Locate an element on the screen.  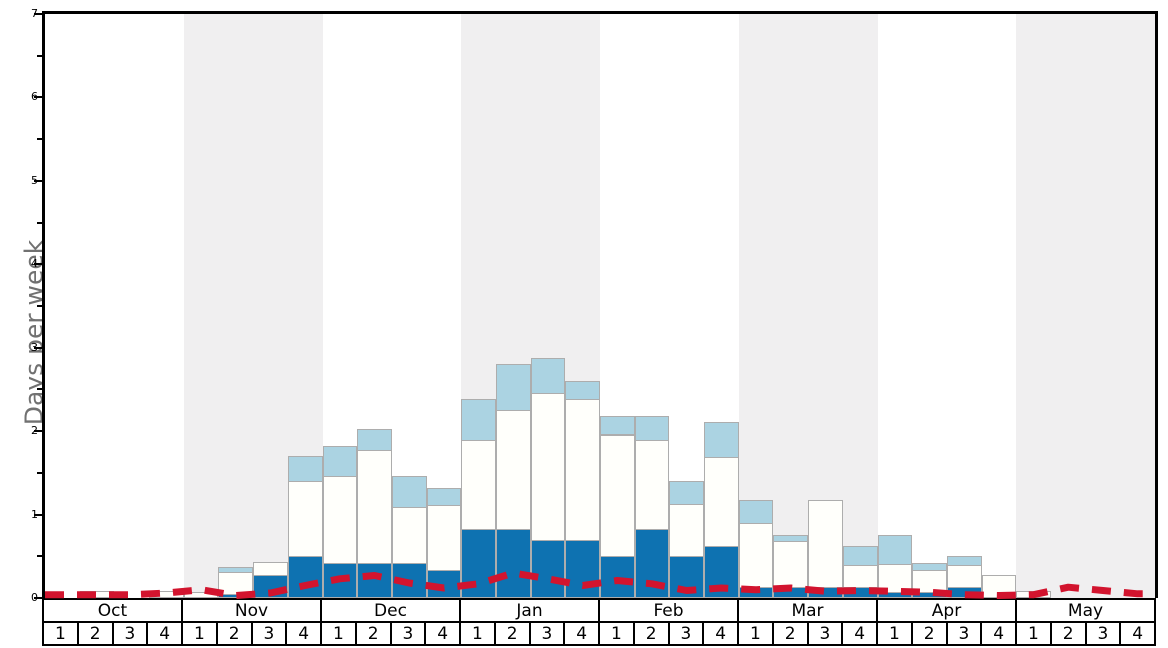
month-band-may is located at coordinates (1085, 306).